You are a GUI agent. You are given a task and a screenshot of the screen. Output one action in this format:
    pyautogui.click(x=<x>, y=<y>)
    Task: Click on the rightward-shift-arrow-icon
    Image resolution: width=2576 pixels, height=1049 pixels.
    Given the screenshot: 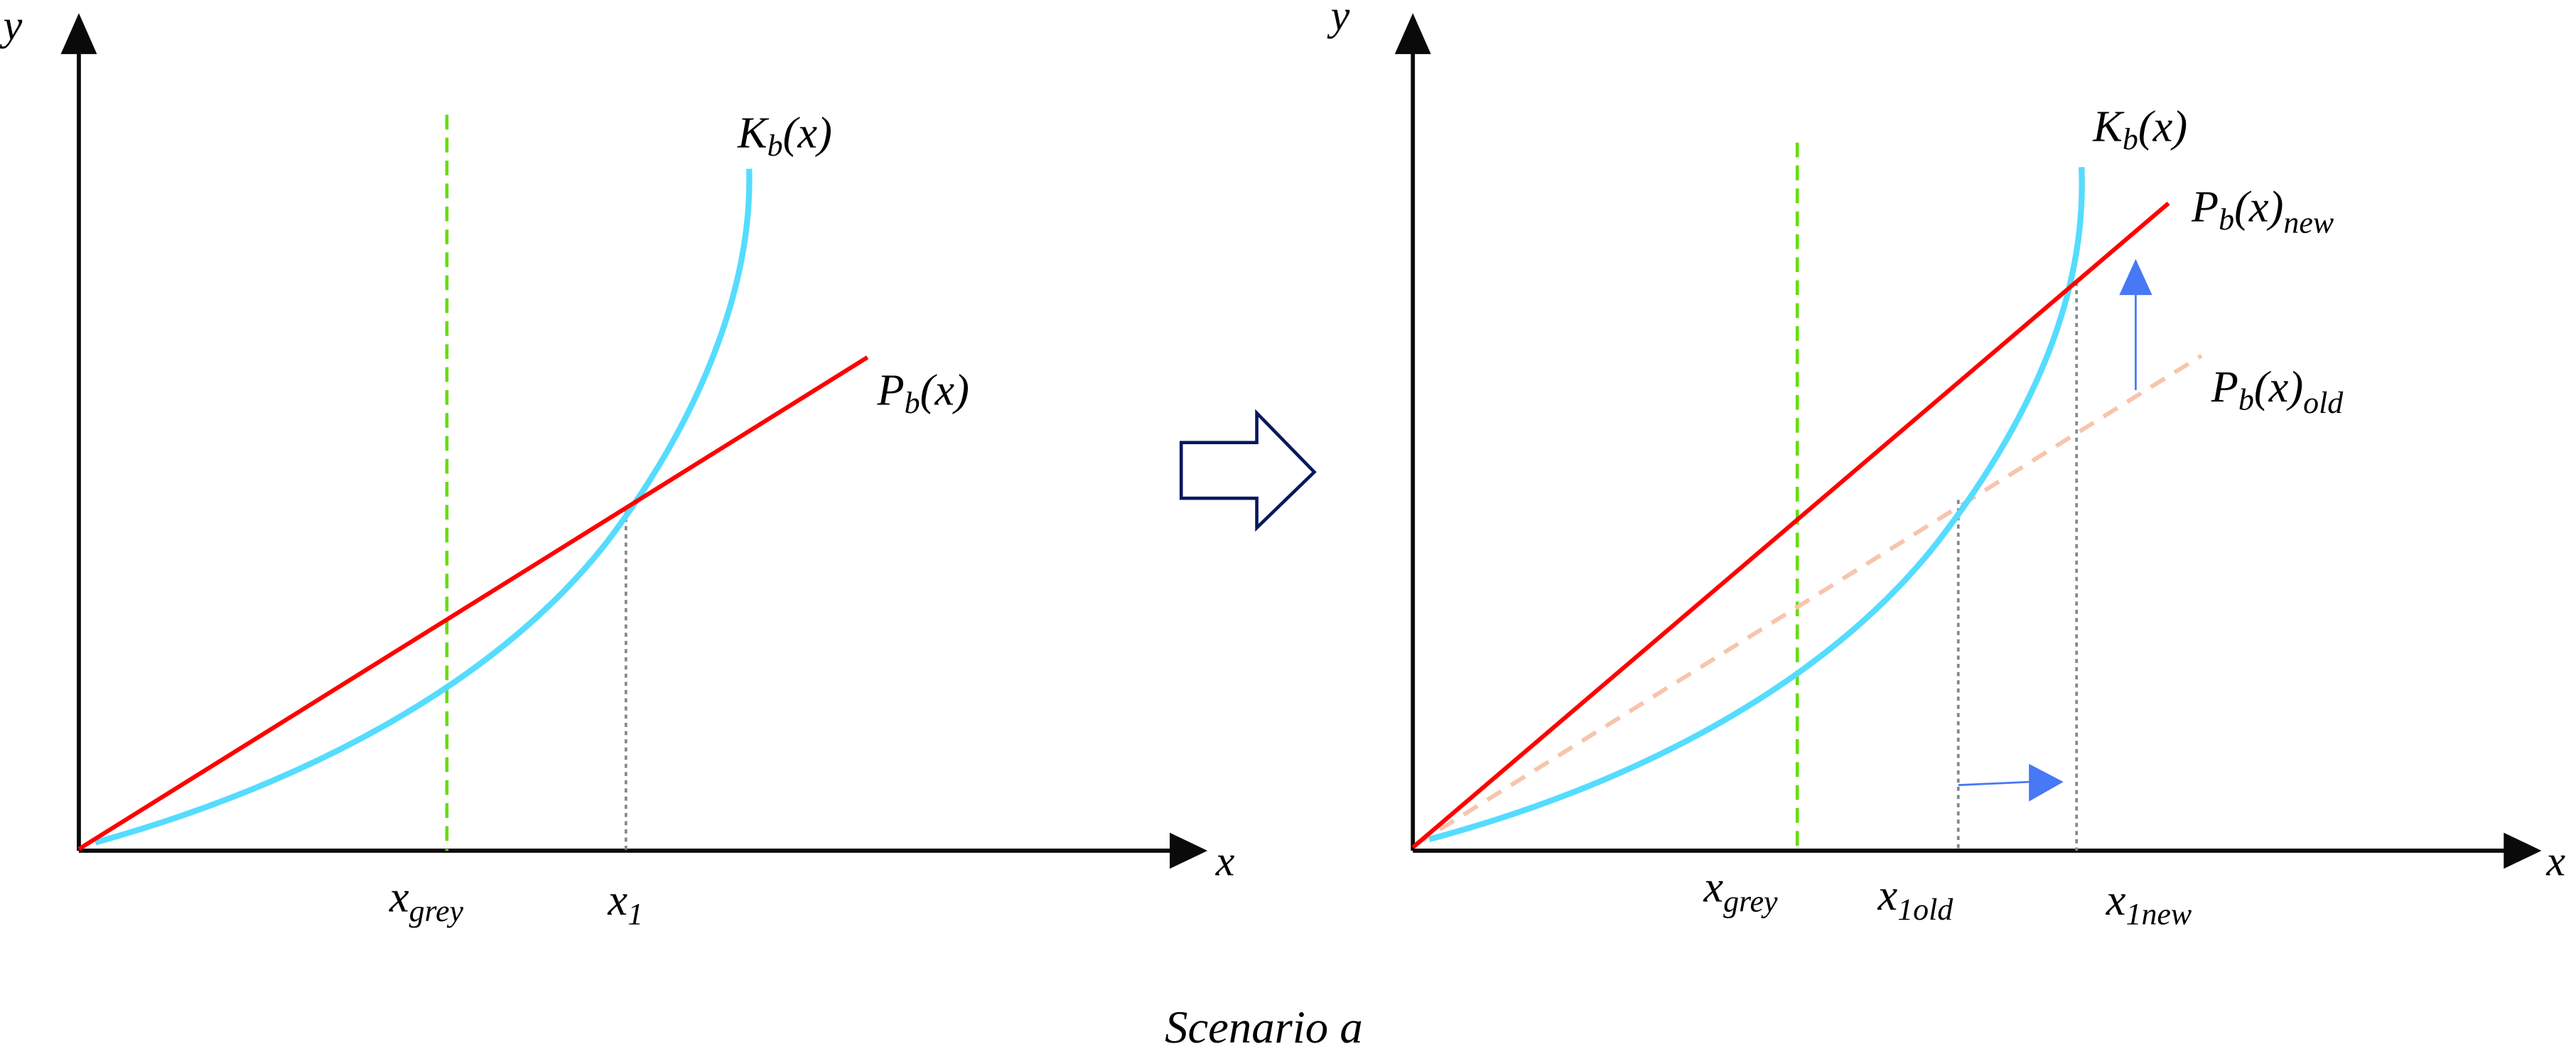 What is the action you would take?
    pyautogui.click(x=2047, y=782)
    